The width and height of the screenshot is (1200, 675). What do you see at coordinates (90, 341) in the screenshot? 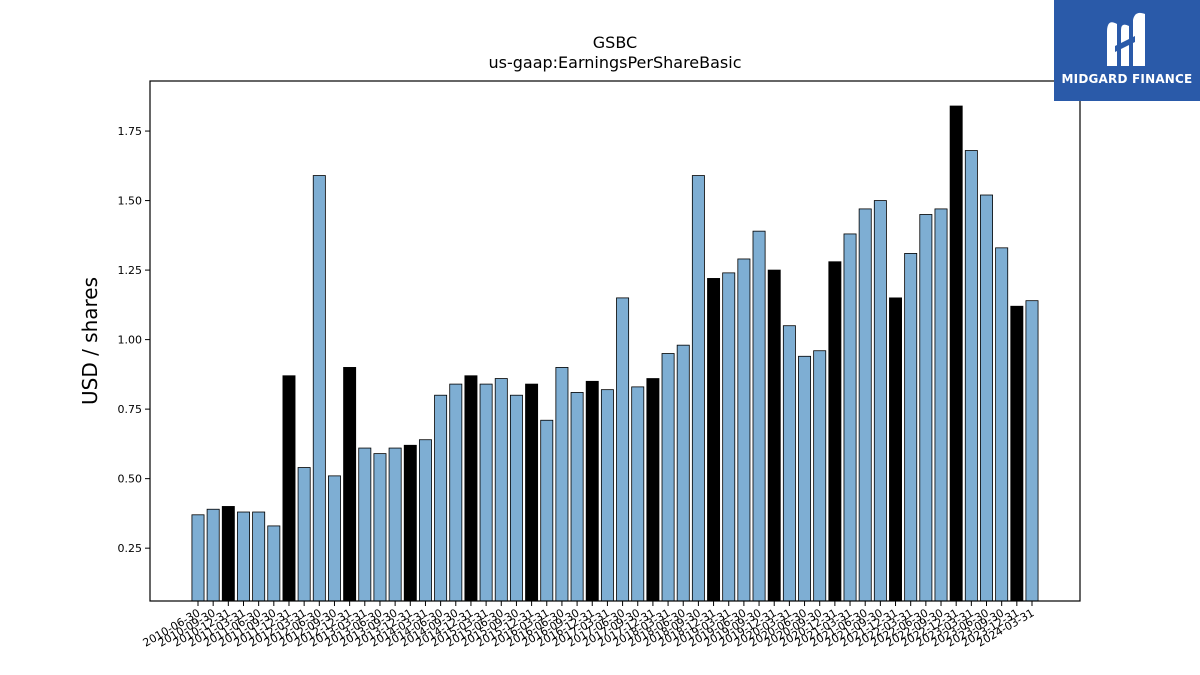
I see `y-axis-label: USD / shares` at bounding box center [90, 341].